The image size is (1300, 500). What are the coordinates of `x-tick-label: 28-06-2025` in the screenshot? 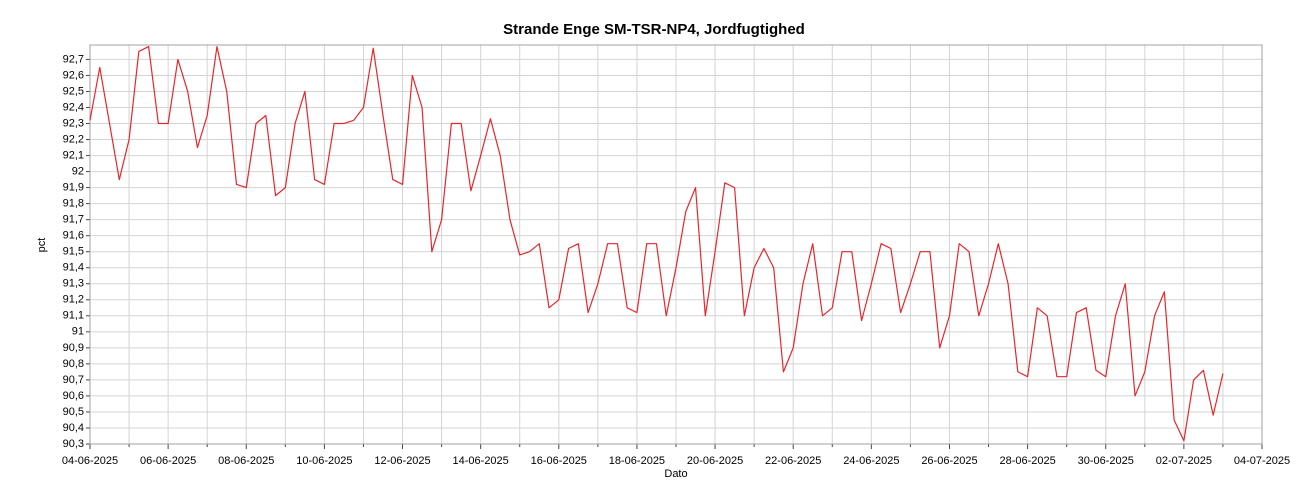 It's located at (1027, 461).